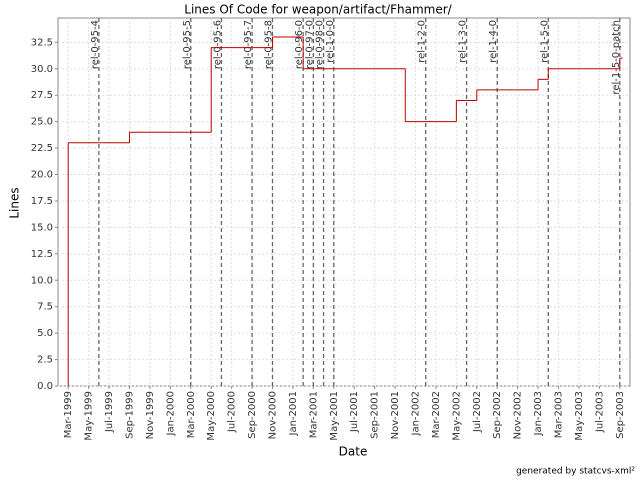 The image size is (640, 480). What do you see at coordinates (42, 175) in the screenshot?
I see `y-tick-label: 20.0` at bounding box center [42, 175].